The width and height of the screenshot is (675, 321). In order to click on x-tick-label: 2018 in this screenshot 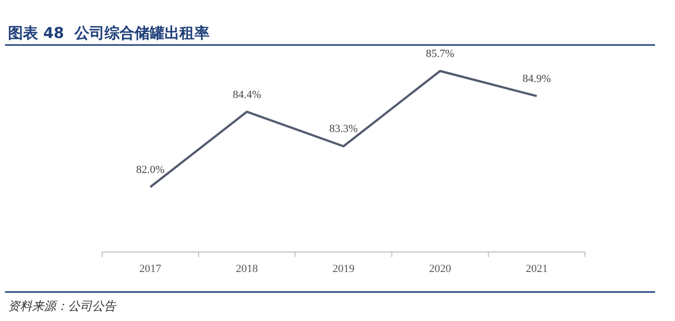, I will do `click(247, 269)`.